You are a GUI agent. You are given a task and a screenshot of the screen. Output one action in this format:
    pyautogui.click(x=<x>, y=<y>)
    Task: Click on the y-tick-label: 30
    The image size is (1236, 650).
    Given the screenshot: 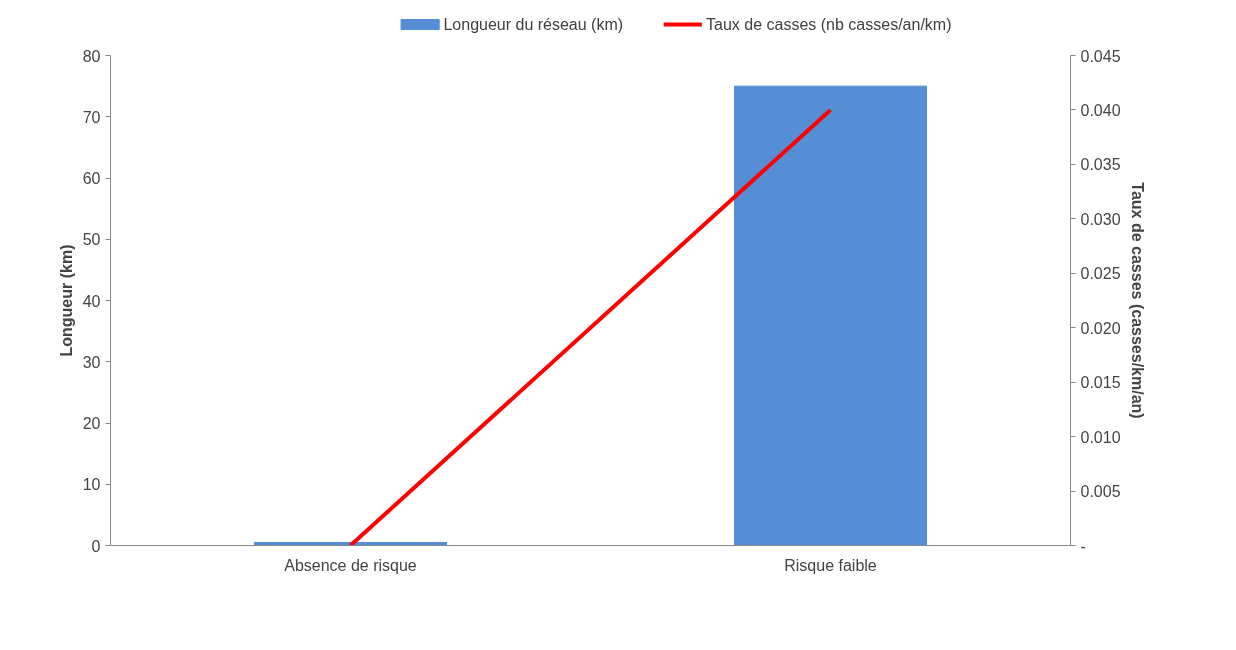 What is the action you would take?
    pyautogui.click(x=91, y=362)
    